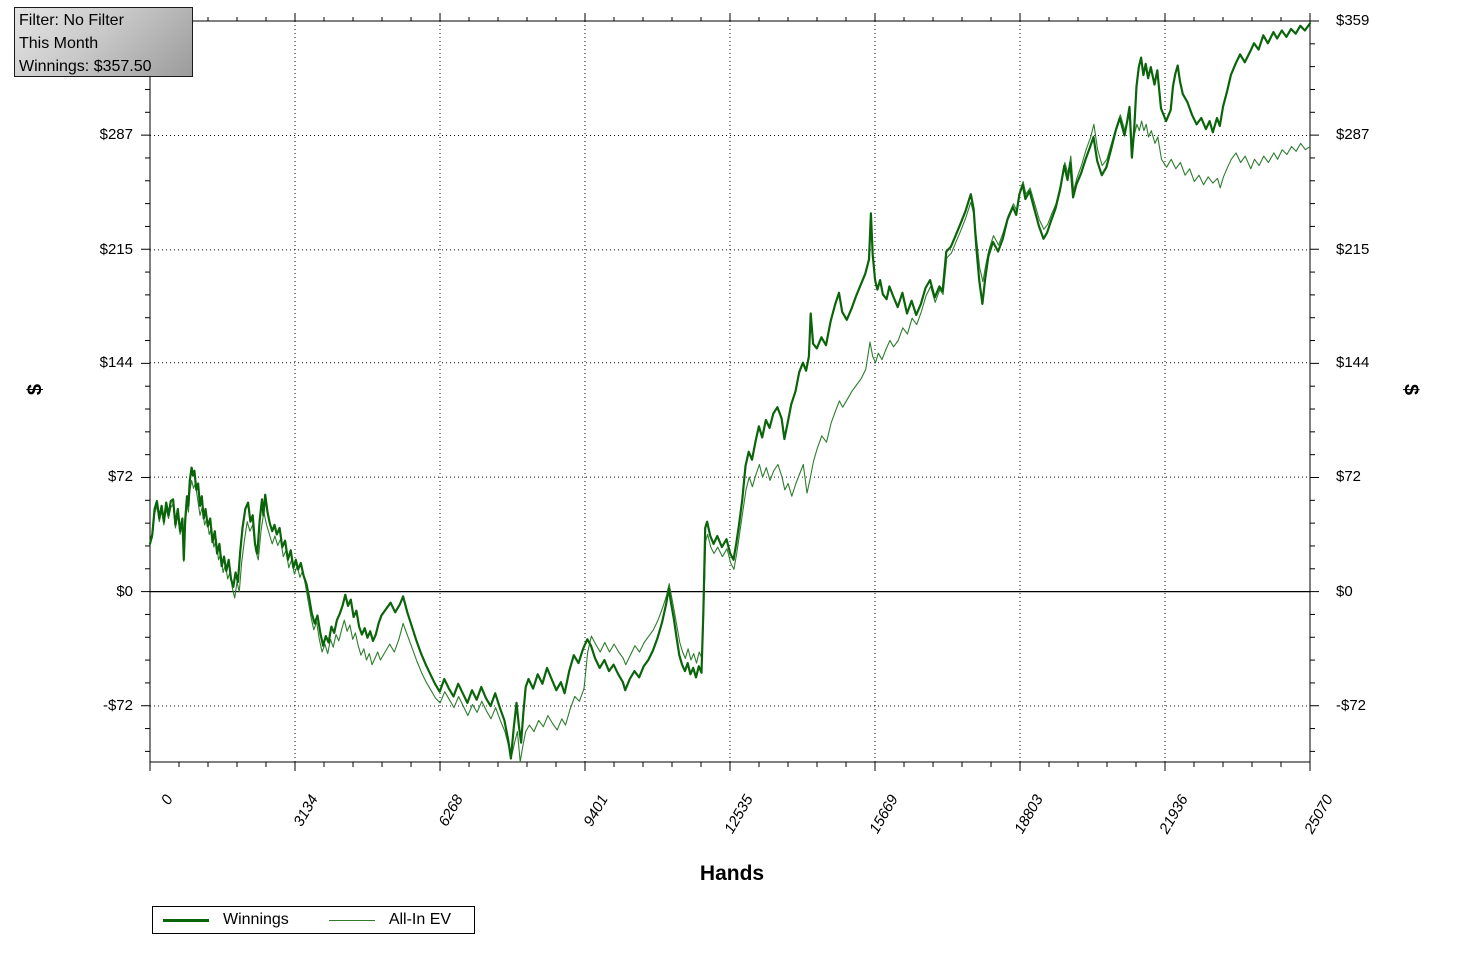  What do you see at coordinates (1353, 362) in the screenshot?
I see `y-tick-label-right: $144` at bounding box center [1353, 362].